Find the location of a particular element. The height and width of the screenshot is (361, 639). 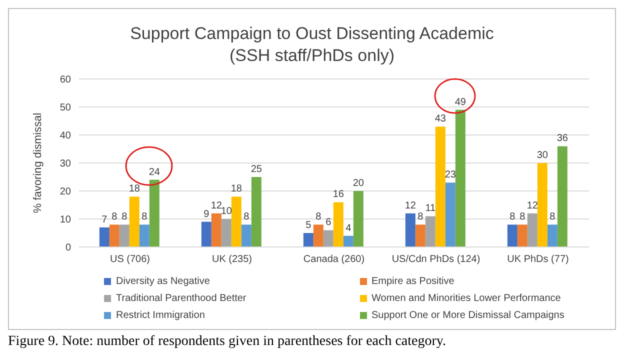

y-tick-label: 40 is located at coordinates (66, 136).